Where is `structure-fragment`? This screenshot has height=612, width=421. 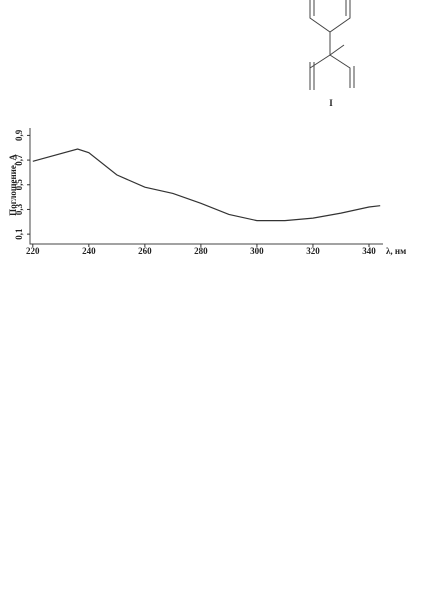 structure-fragment is located at coordinates (332, 45).